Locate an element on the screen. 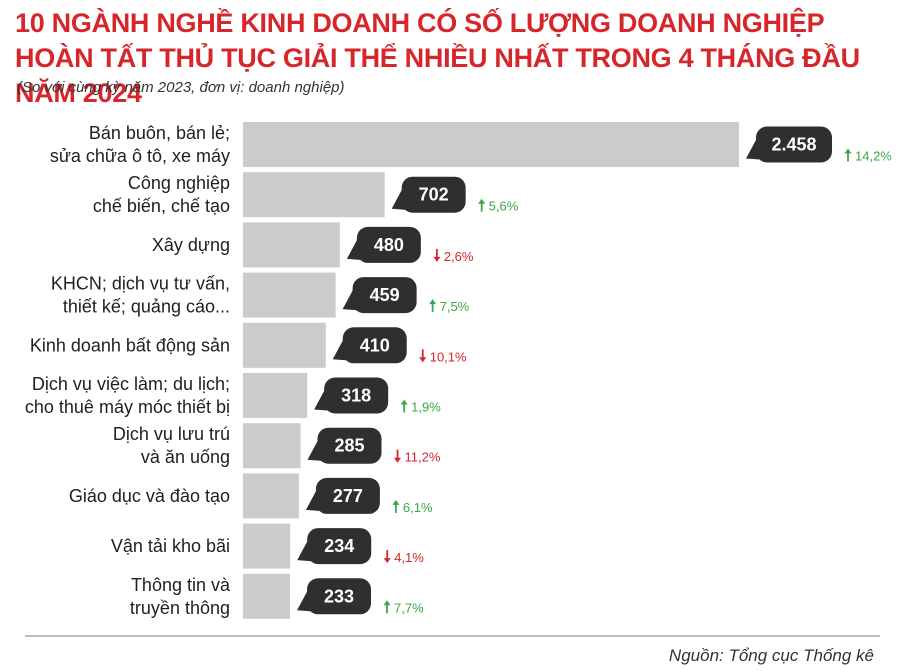  bar-row: Xây dựng 480 2,6% is located at coordinates (313, 245).